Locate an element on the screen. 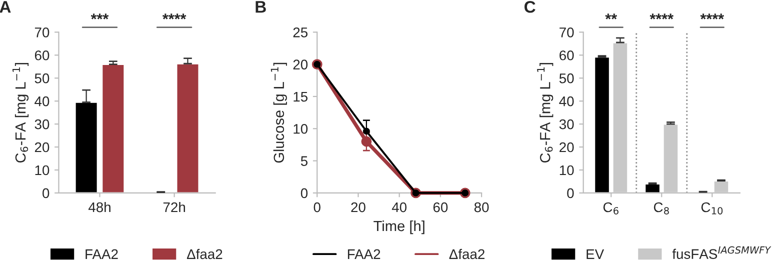  y-tick-label: 5 is located at coordinates (304, 161).